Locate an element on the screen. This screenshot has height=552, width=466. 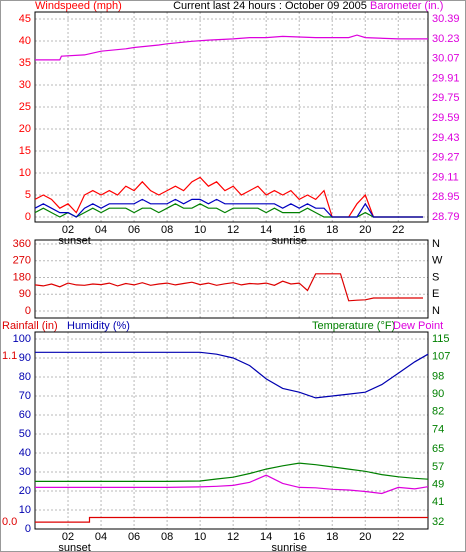
y2-tick-label: 29.11 is located at coordinates (445, 177).